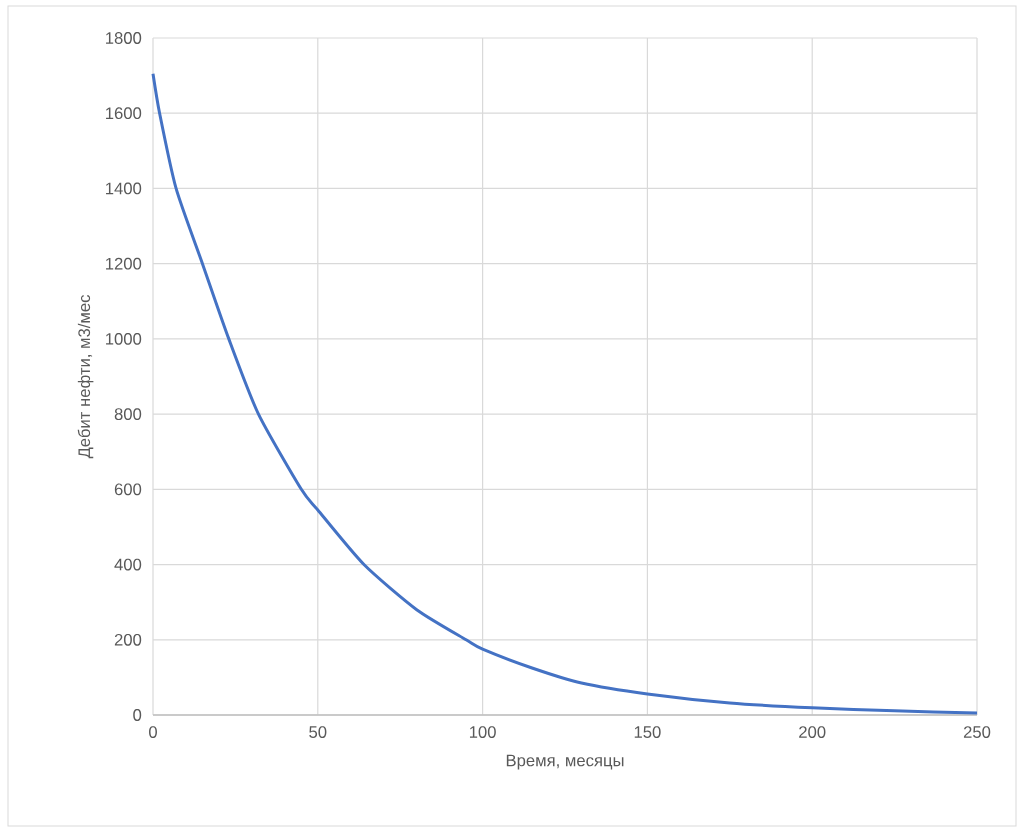  What do you see at coordinates (318, 732) in the screenshot?
I see `x-tick-label: 50` at bounding box center [318, 732].